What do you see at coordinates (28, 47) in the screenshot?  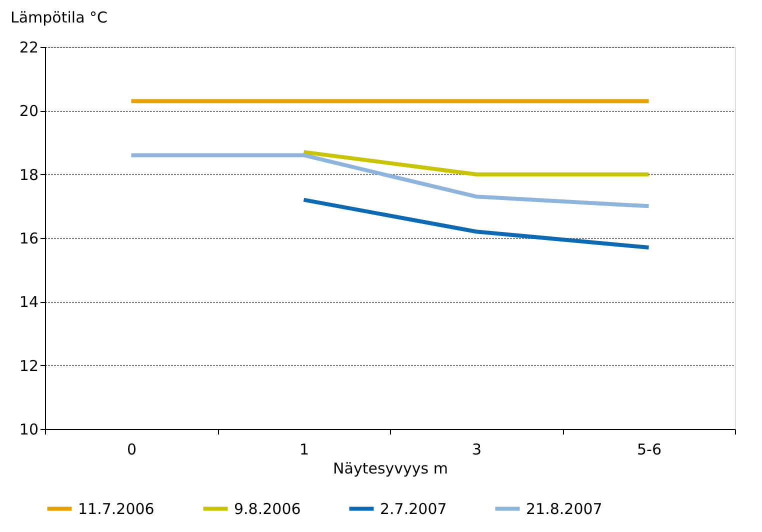 I see `y-tick-label: 22` at bounding box center [28, 47].